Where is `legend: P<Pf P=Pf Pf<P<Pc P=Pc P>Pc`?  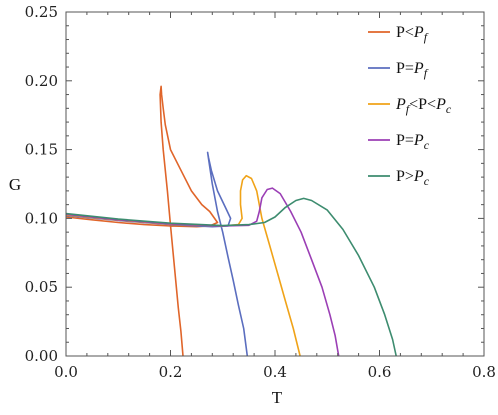
legend: P<Pf P=Pf Pf<P<Pc P=Pc P>Pc is located at coordinates (410, 106).